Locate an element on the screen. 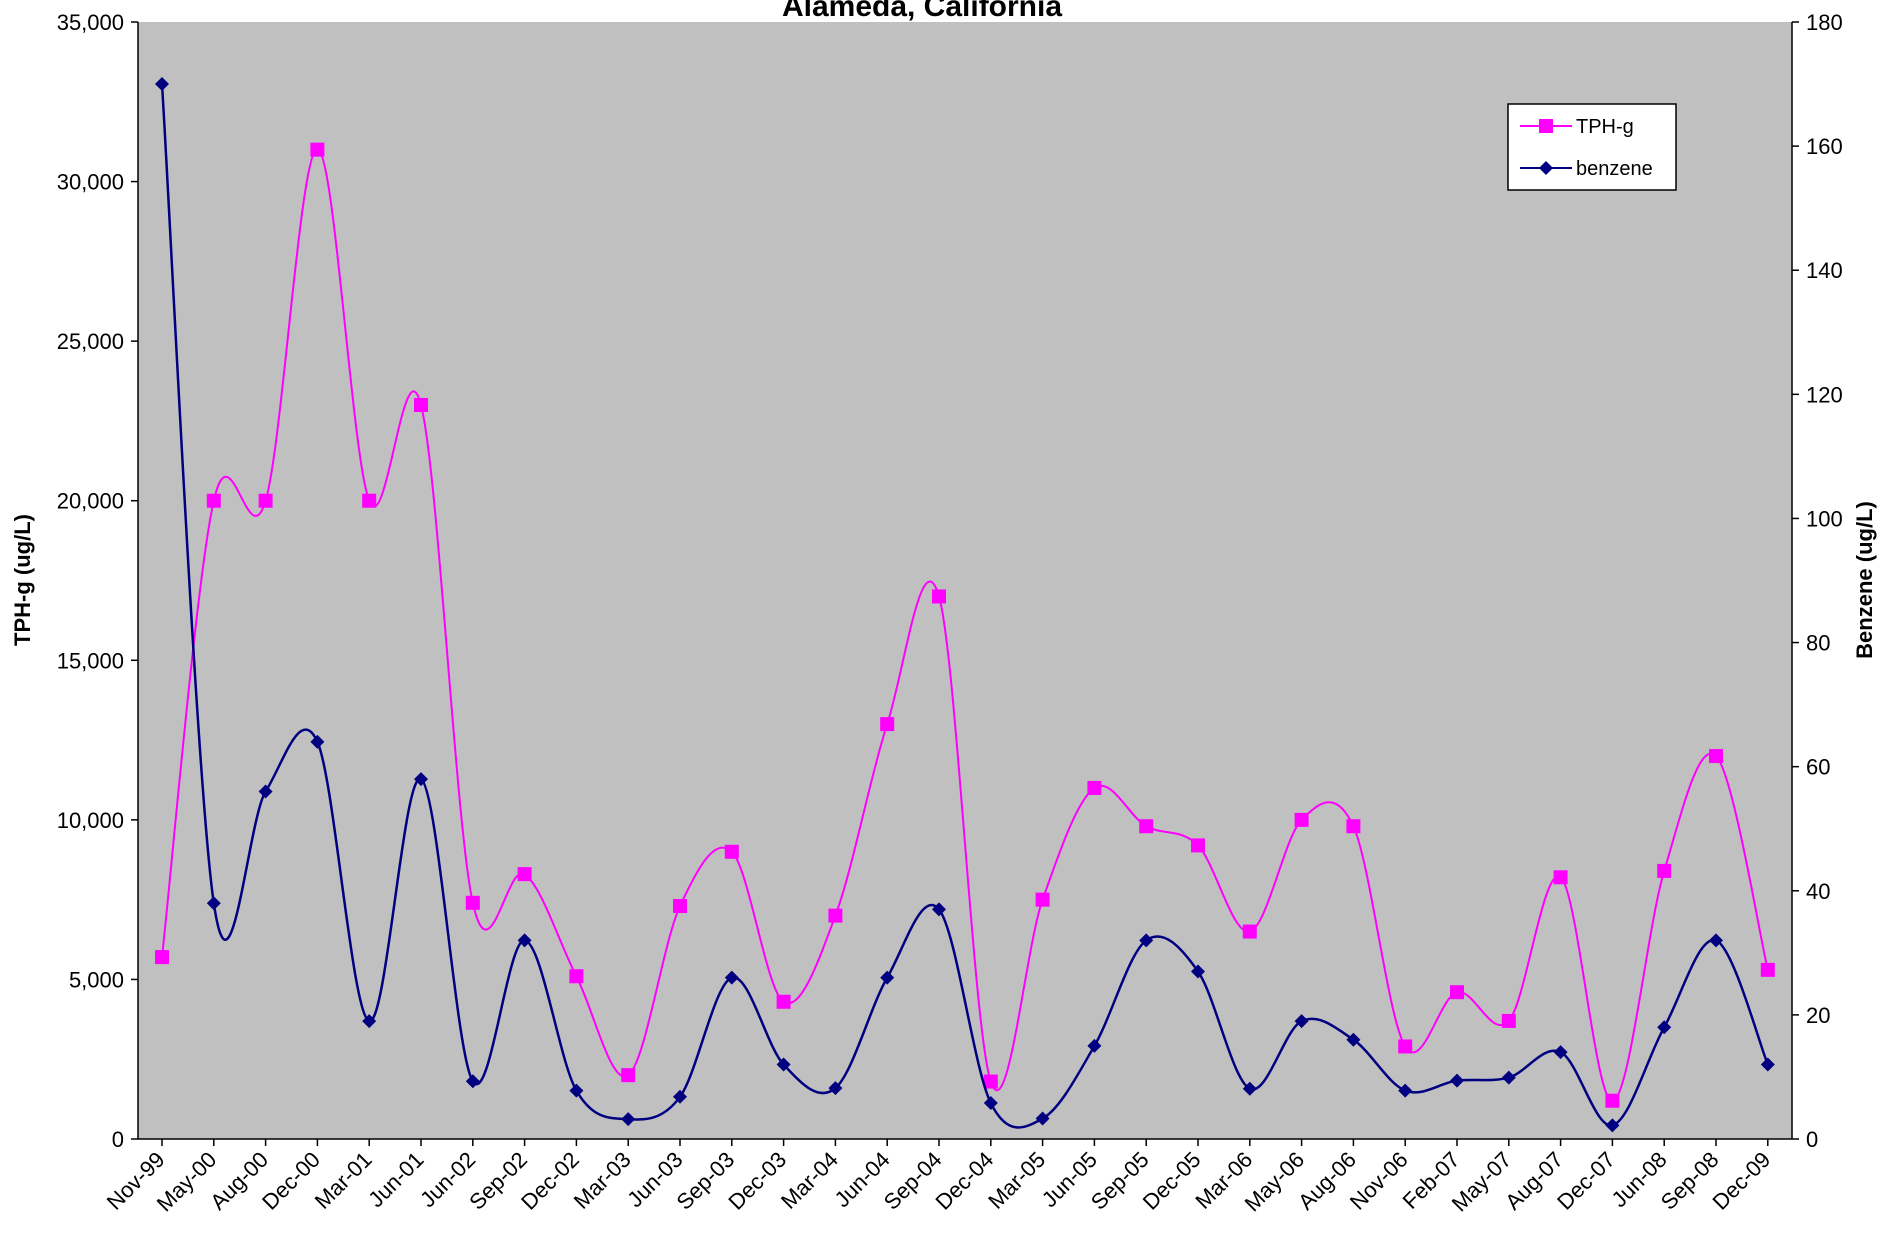 This screenshot has height=1241, width=1888. y-tick-label: 30,000 is located at coordinates (90, 182).